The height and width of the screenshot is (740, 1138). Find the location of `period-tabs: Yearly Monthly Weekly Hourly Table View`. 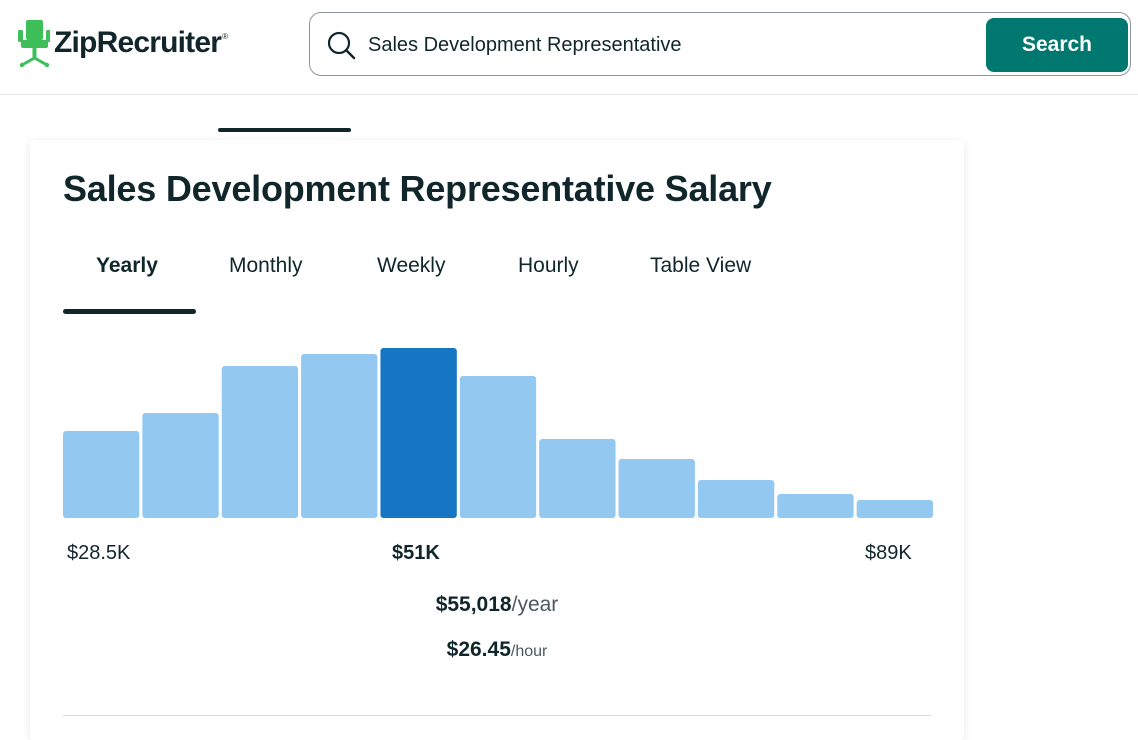

period-tabs: Yearly Monthly Weekly Hourly Table View is located at coordinates (497, 281).